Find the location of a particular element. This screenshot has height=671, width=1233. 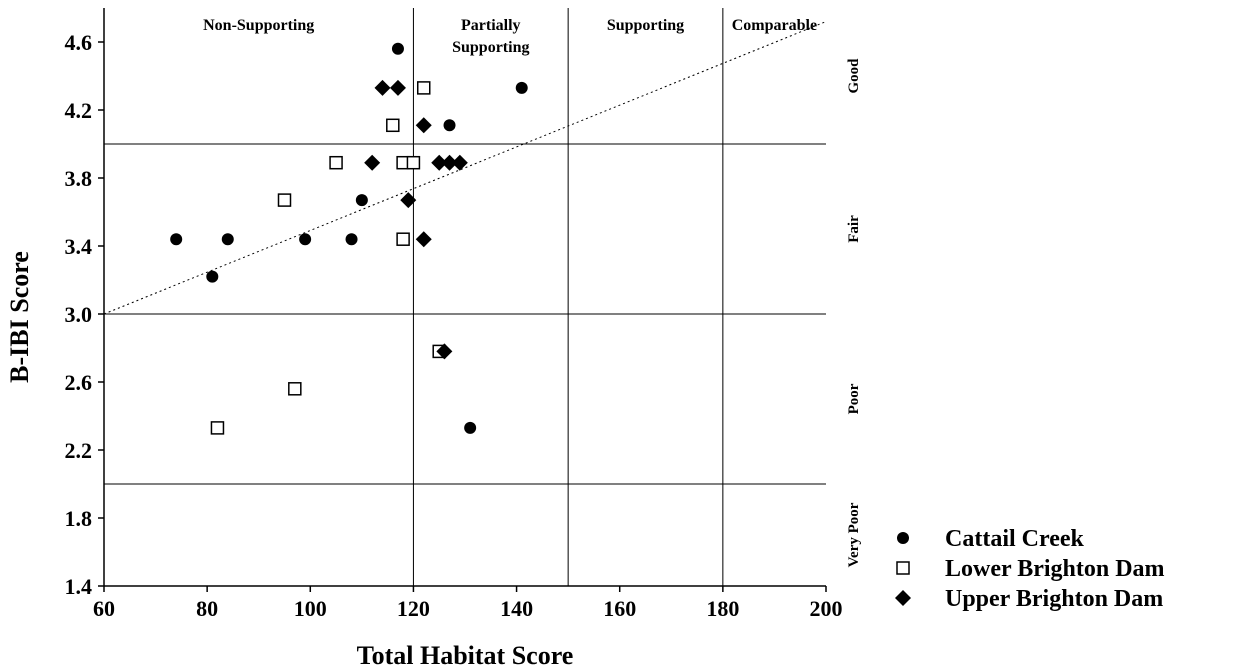

ibi-rating-label: Fair is located at coordinates (854, 229).